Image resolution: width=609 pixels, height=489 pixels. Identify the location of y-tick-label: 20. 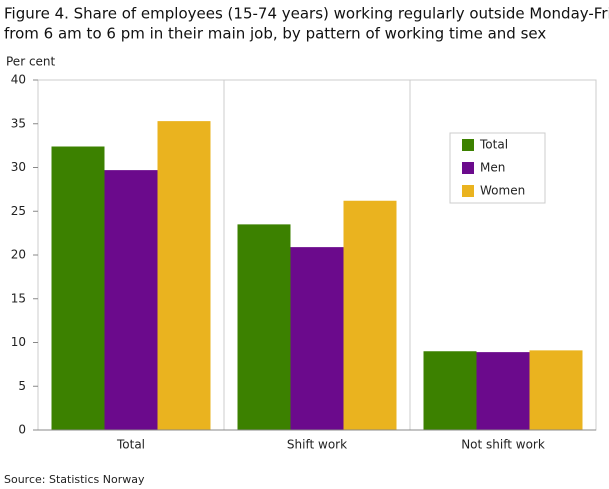
(18, 255).